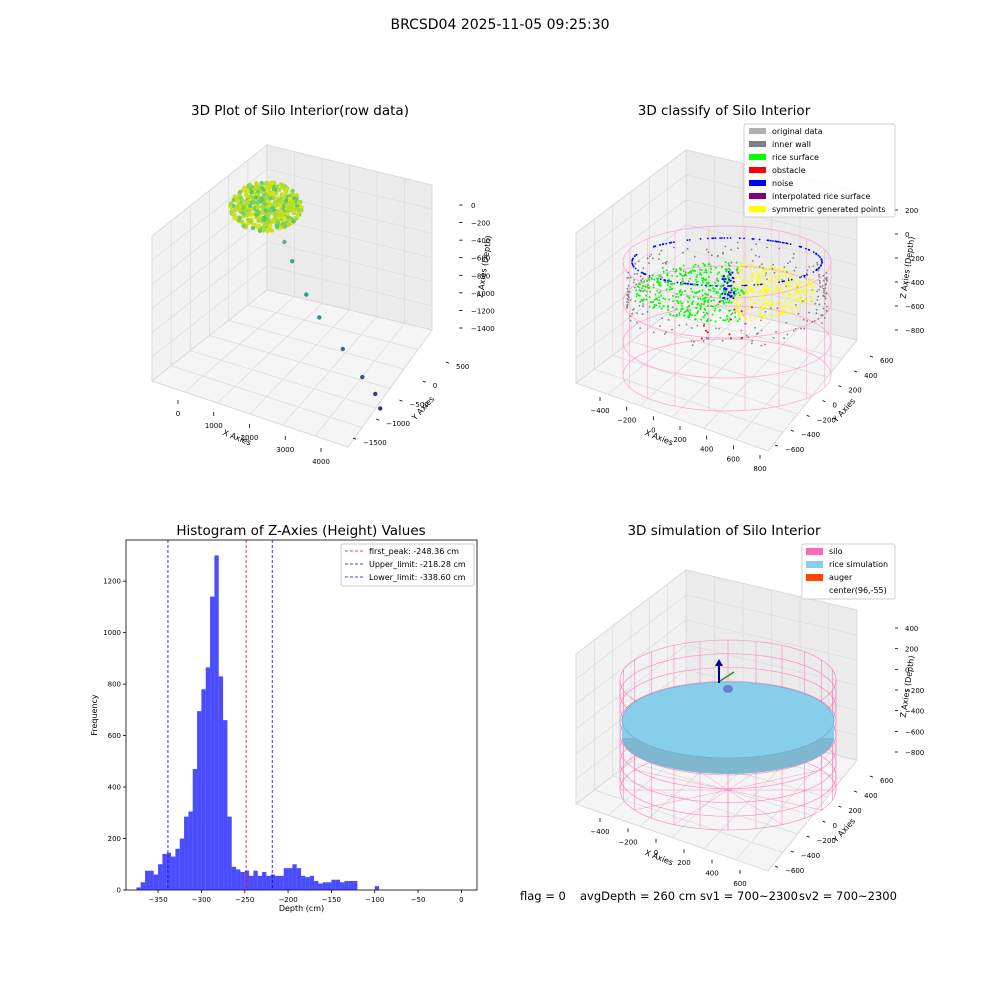  Describe the element at coordinates (808, 836) in the screenshot. I see `panel4-y-tick` at that location.